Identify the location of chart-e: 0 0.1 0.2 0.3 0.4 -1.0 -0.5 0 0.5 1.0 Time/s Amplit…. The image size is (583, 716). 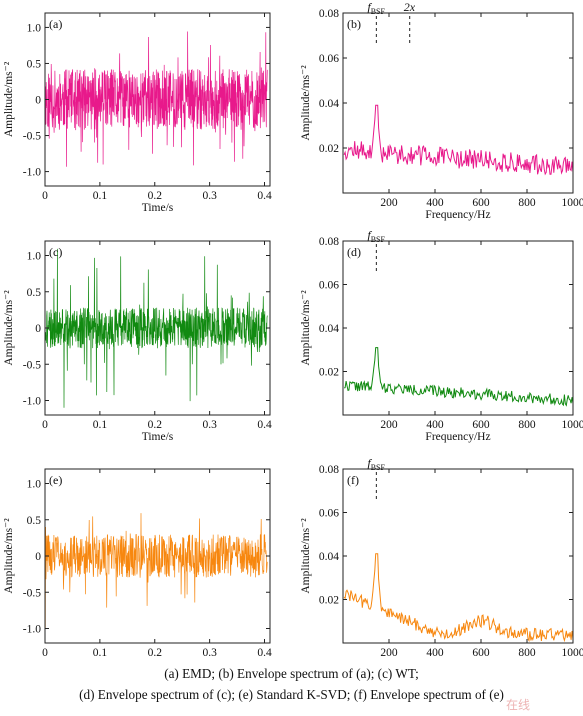
(137, 564).